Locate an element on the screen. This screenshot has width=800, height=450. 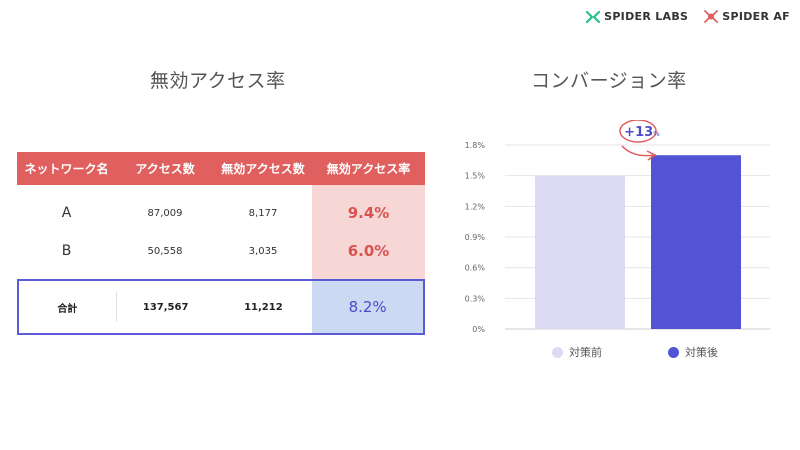
row-rate: 9.4% is located at coordinates (368, 213).